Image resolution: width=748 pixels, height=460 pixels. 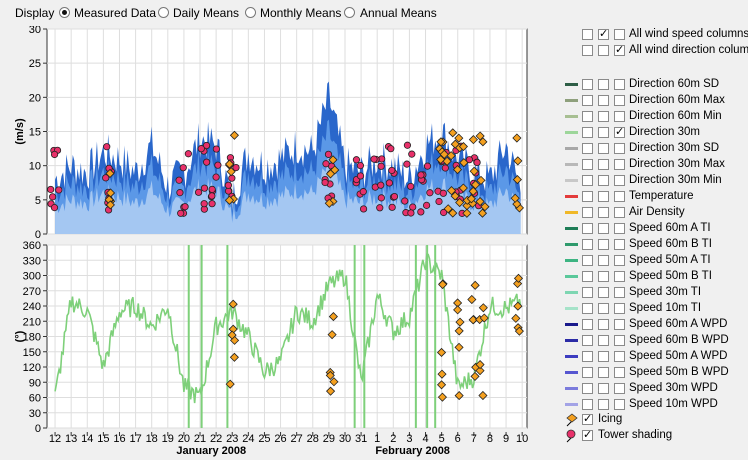 I want to click on y-axis-label: (m/s), so click(x=20, y=131).